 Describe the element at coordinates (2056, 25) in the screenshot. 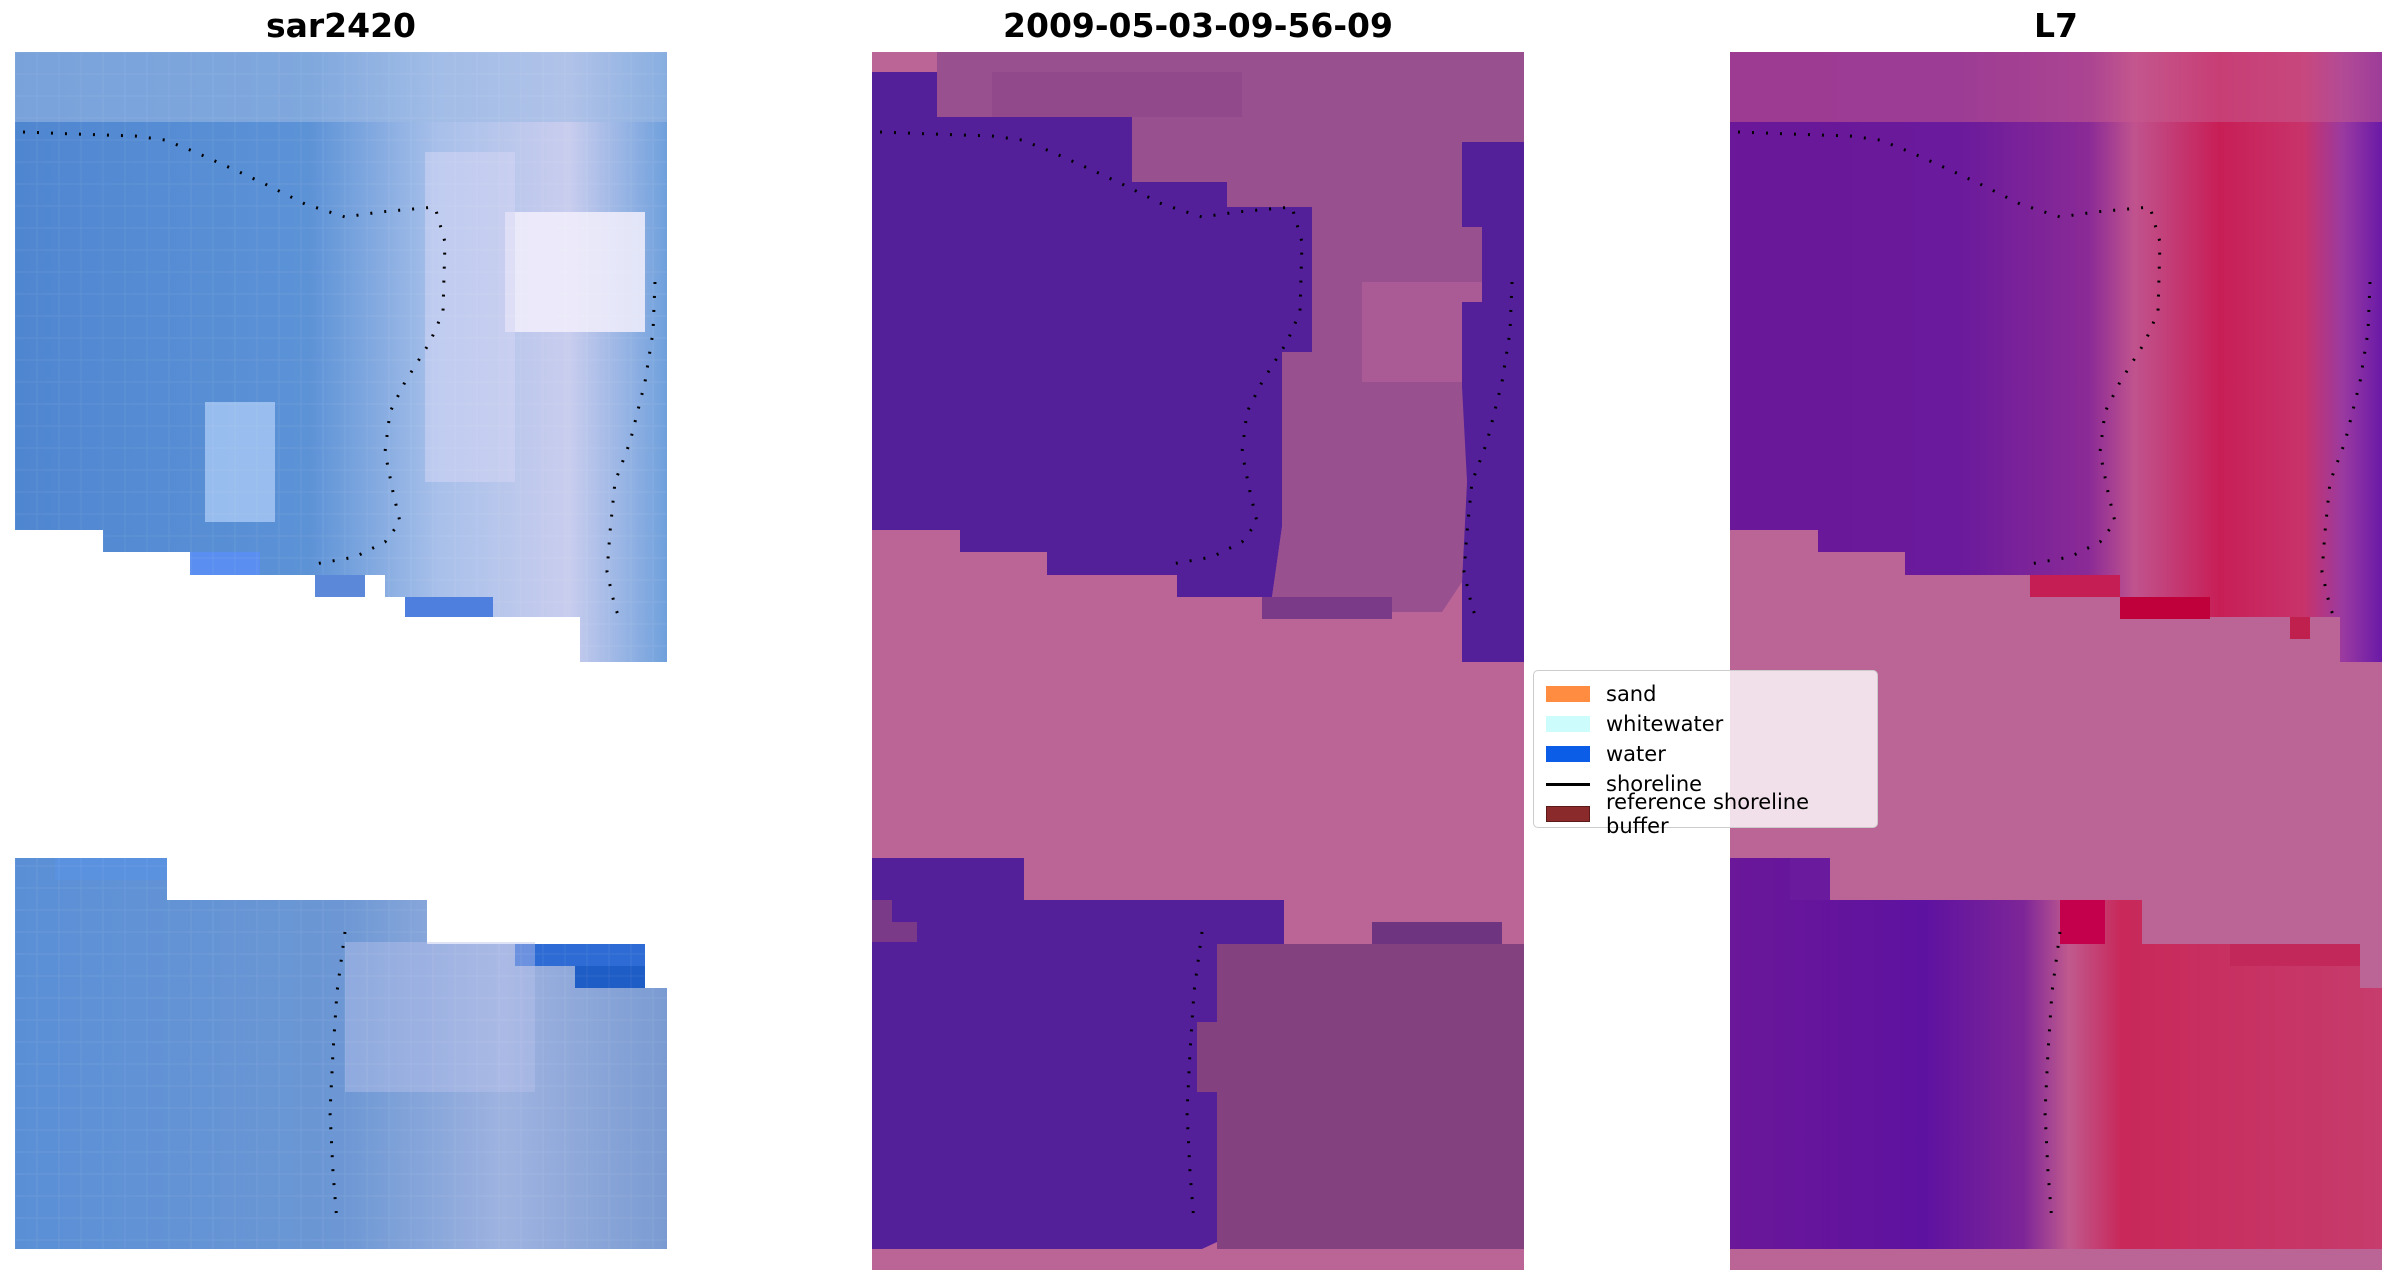

I see `panel-title-index: L7` at that location.